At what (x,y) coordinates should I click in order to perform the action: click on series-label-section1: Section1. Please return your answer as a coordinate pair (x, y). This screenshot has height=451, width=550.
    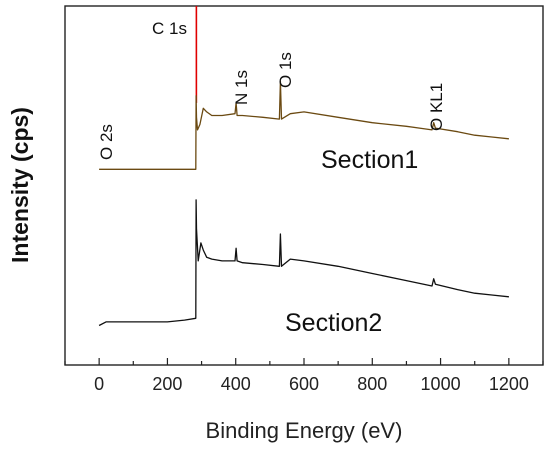
    Looking at the image, I should click on (369, 160).